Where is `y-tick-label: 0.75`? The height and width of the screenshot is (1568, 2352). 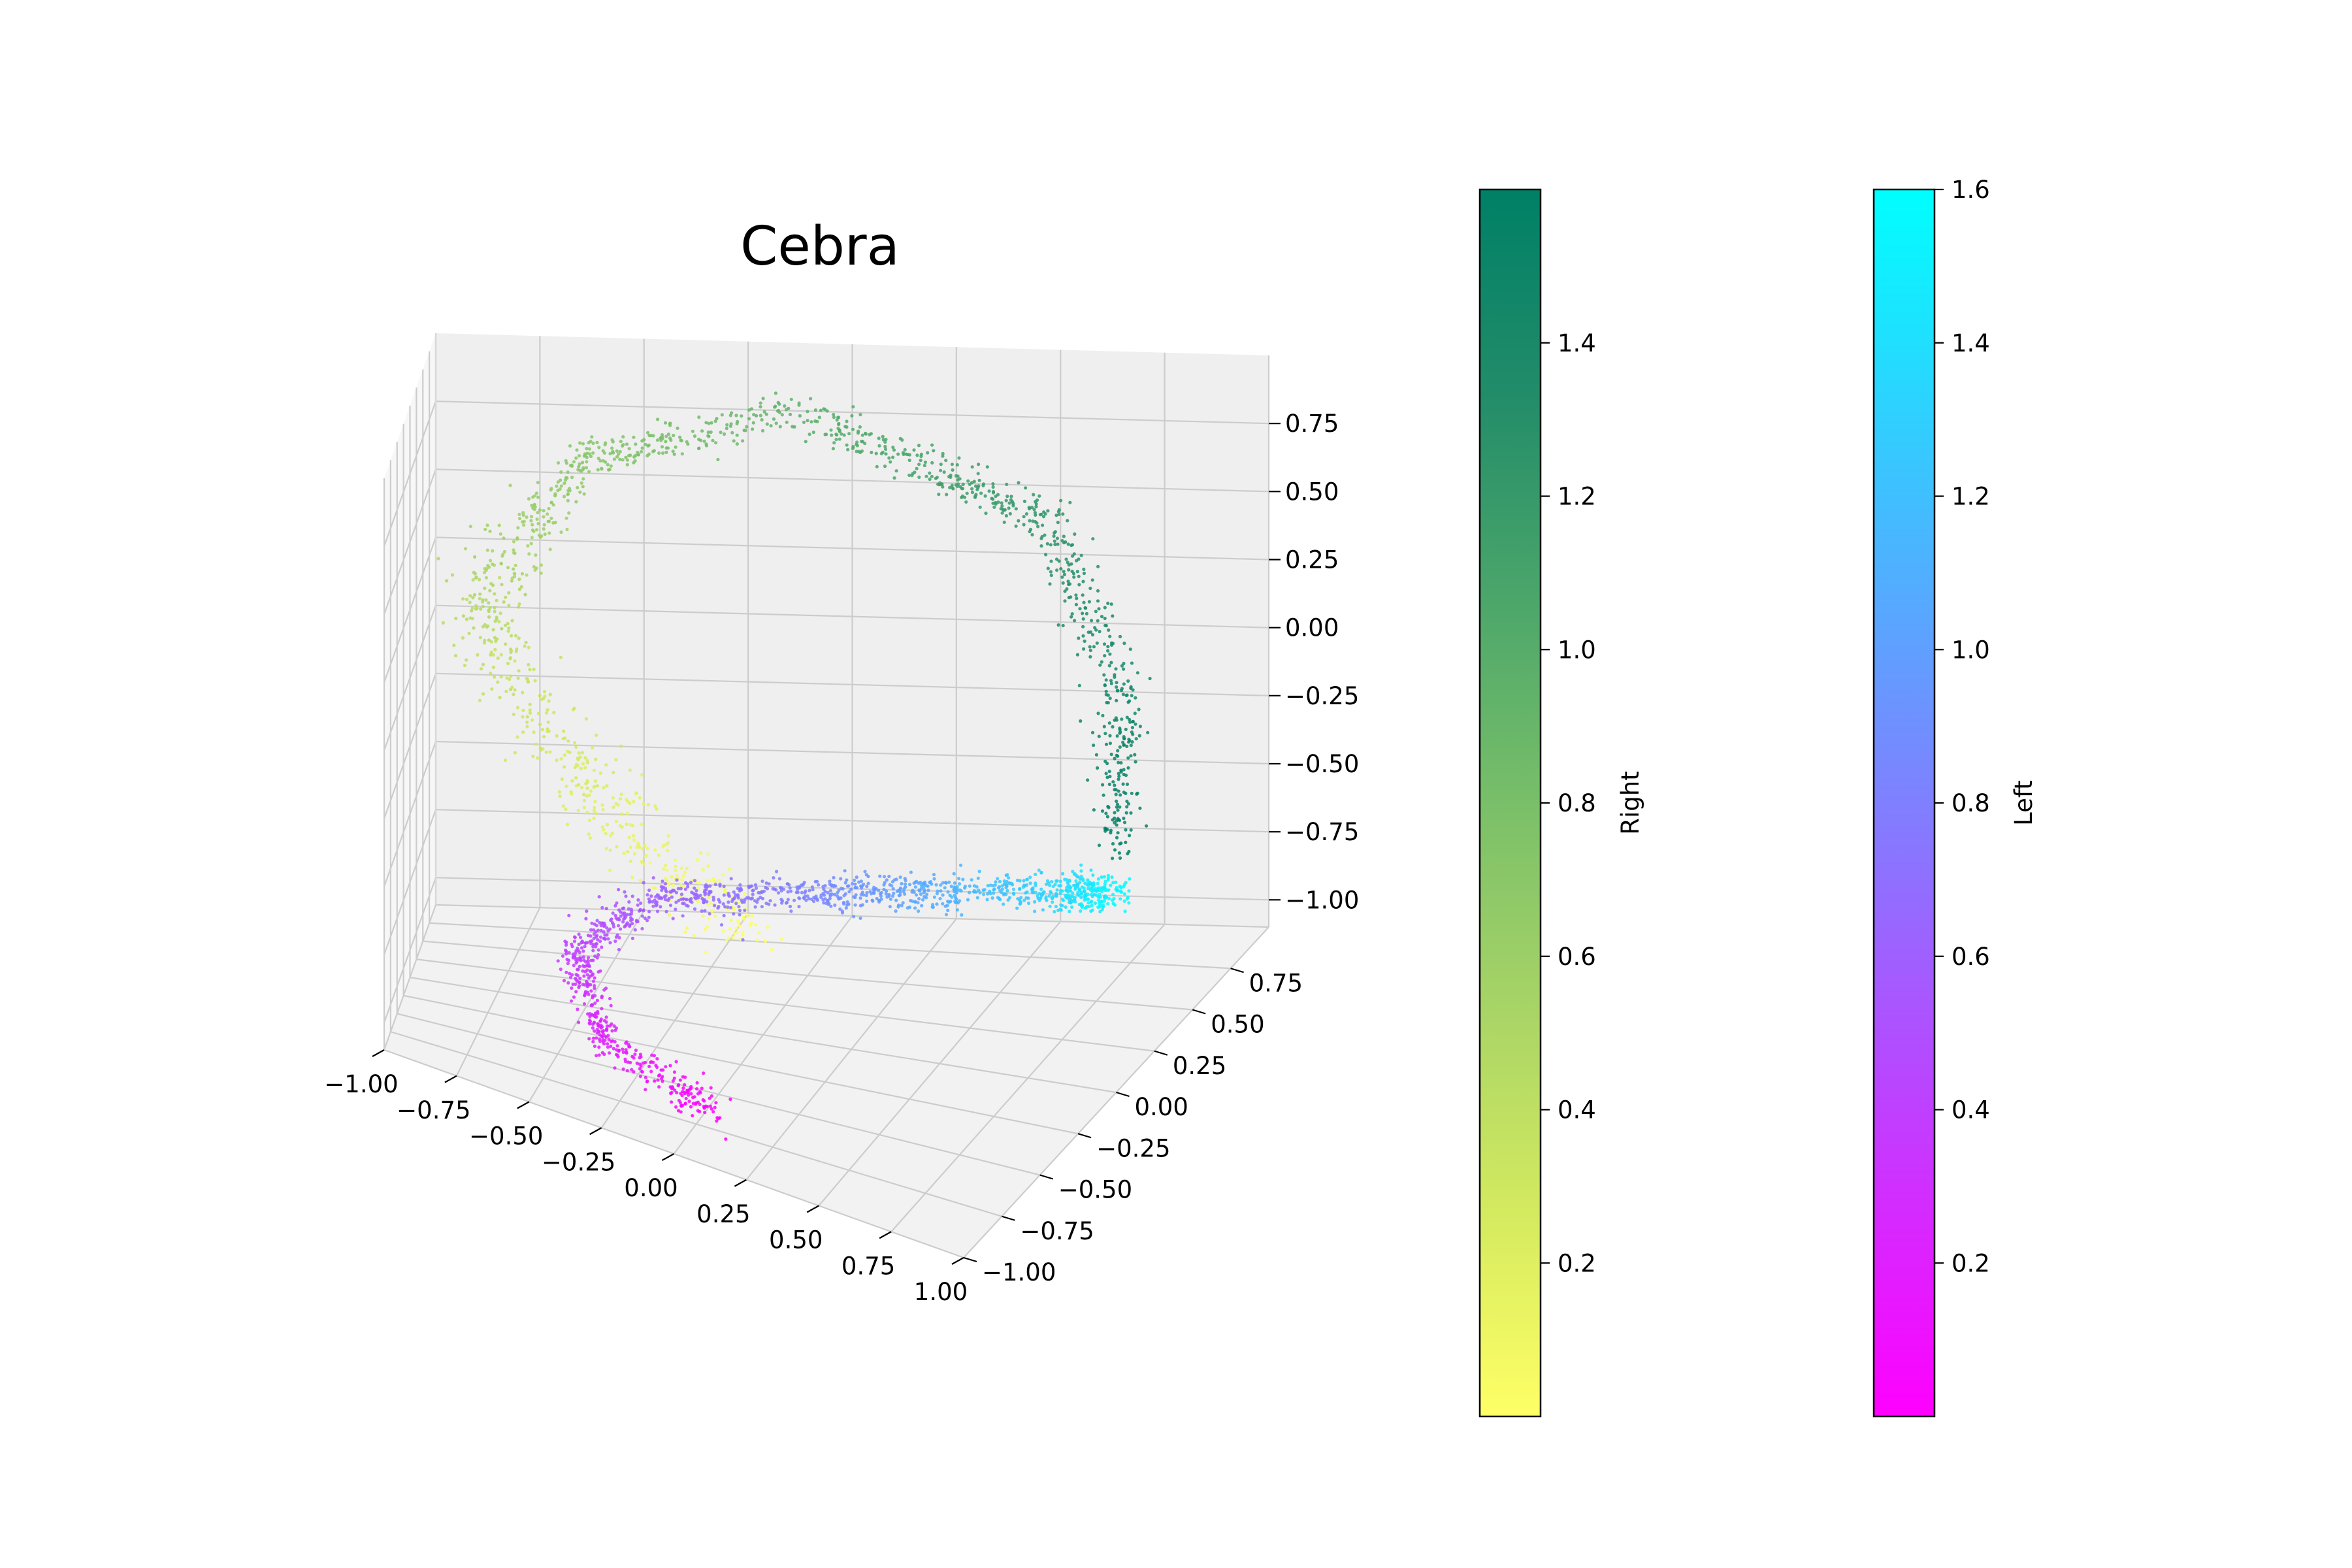 y-tick-label: 0.75 is located at coordinates (1276, 983).